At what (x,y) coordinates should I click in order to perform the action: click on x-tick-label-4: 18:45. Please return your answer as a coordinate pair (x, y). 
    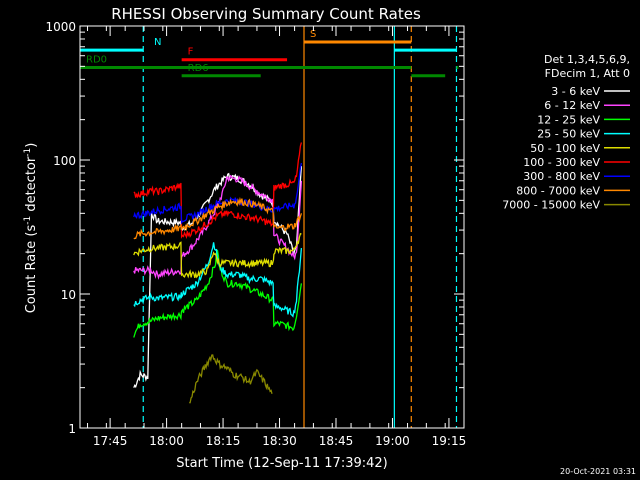
    Looking at the image, I should click on (336, 441).